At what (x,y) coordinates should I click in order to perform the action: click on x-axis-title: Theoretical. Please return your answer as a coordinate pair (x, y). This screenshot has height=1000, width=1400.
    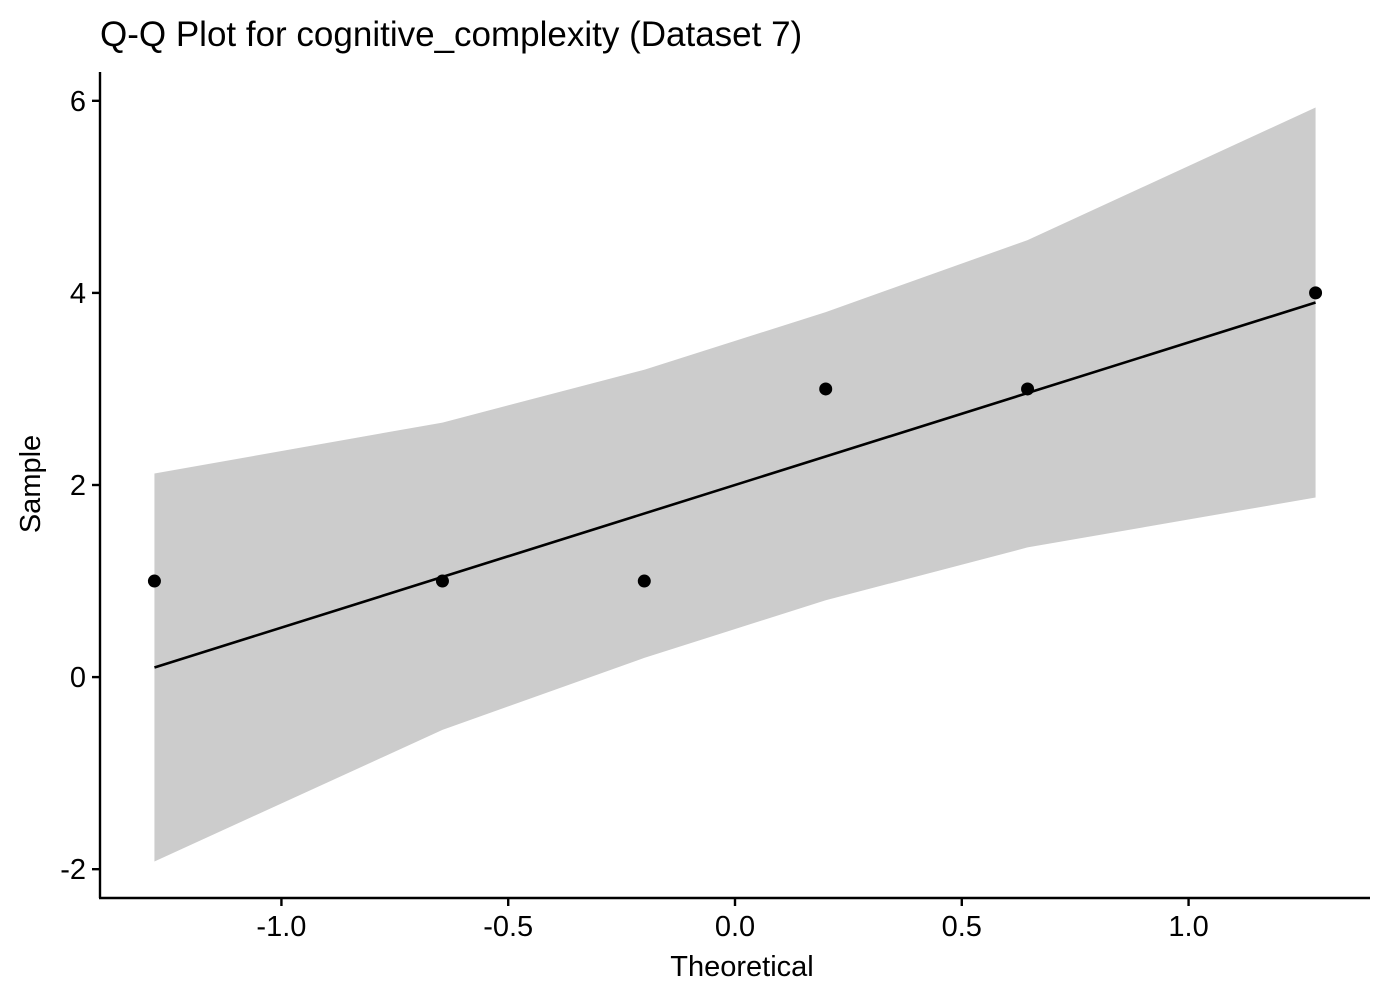
    Looking at the image, I should click on (741, 967).